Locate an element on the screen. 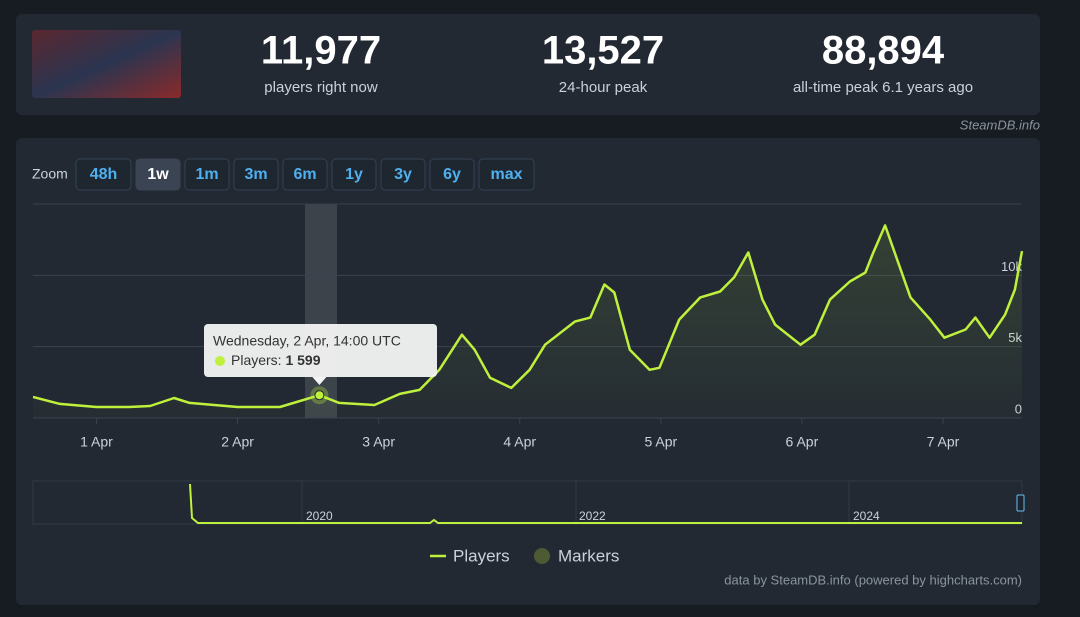  zoom-button-label: 3y is located at coordinates (403, 174).